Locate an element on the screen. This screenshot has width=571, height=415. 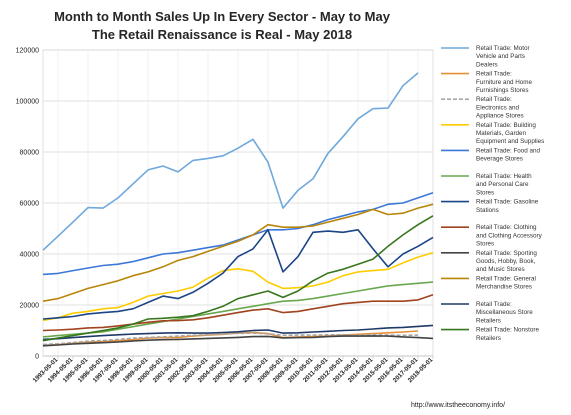
legend-item-10: Retail Trade: General Merchandise Stores is located at coordinates (488, 283).